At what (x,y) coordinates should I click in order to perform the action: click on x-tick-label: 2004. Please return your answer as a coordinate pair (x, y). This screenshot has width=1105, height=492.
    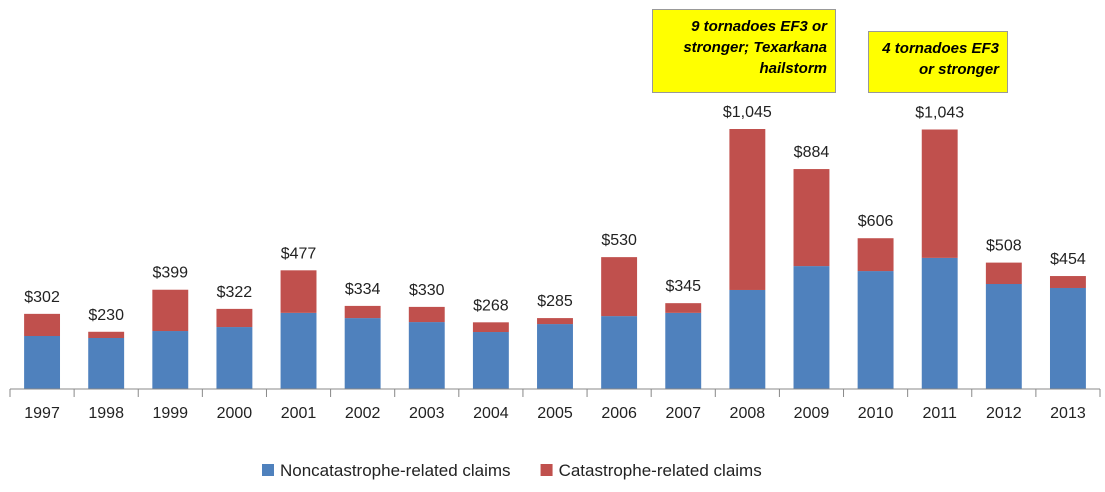
    Looking at the image, I should click on (491, 413).